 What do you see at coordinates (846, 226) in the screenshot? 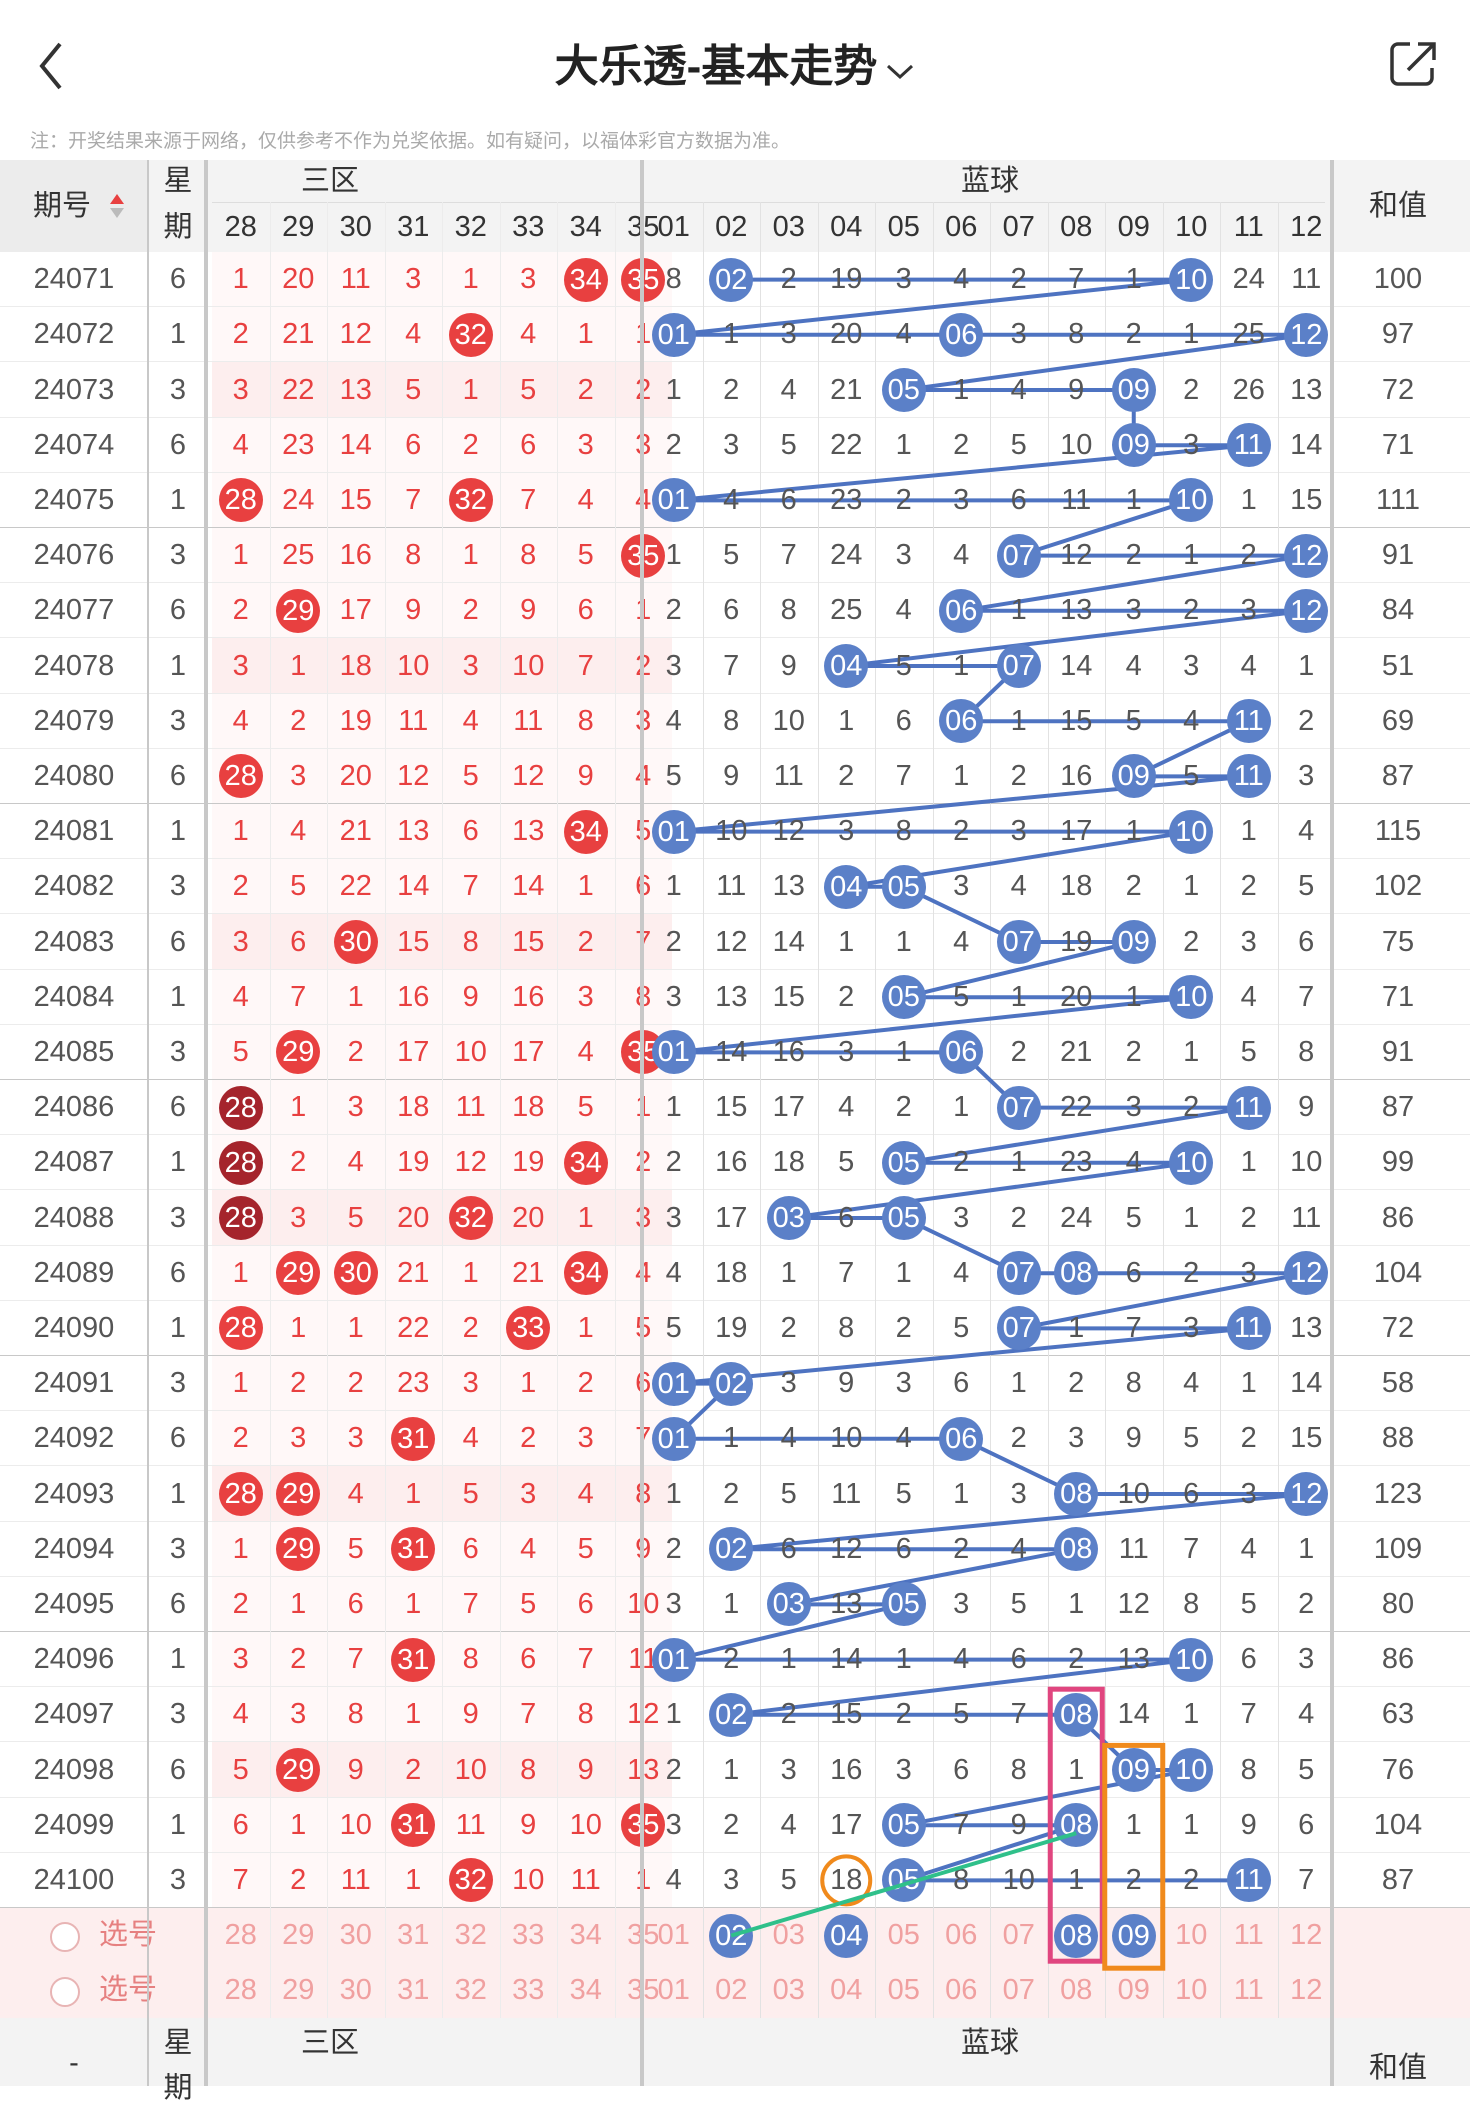
I see `blue-column-header: 04` at bounding box center [846, 226].